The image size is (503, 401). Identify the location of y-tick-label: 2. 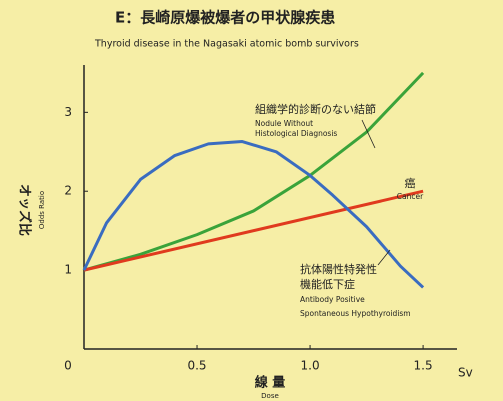
(68, 191).